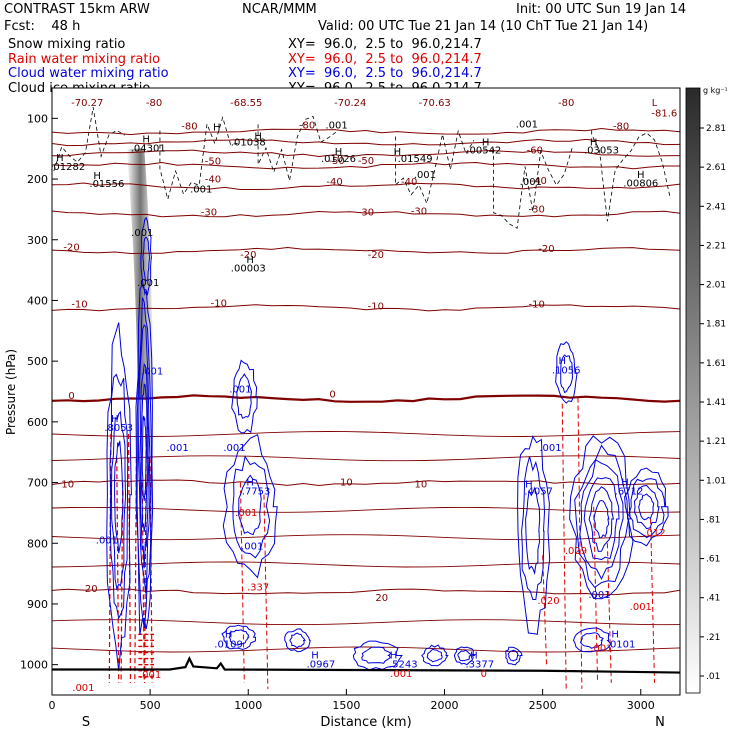 The image size is (740, 740). I want to click on cloud-value-label: .4057, so click(538, 492).